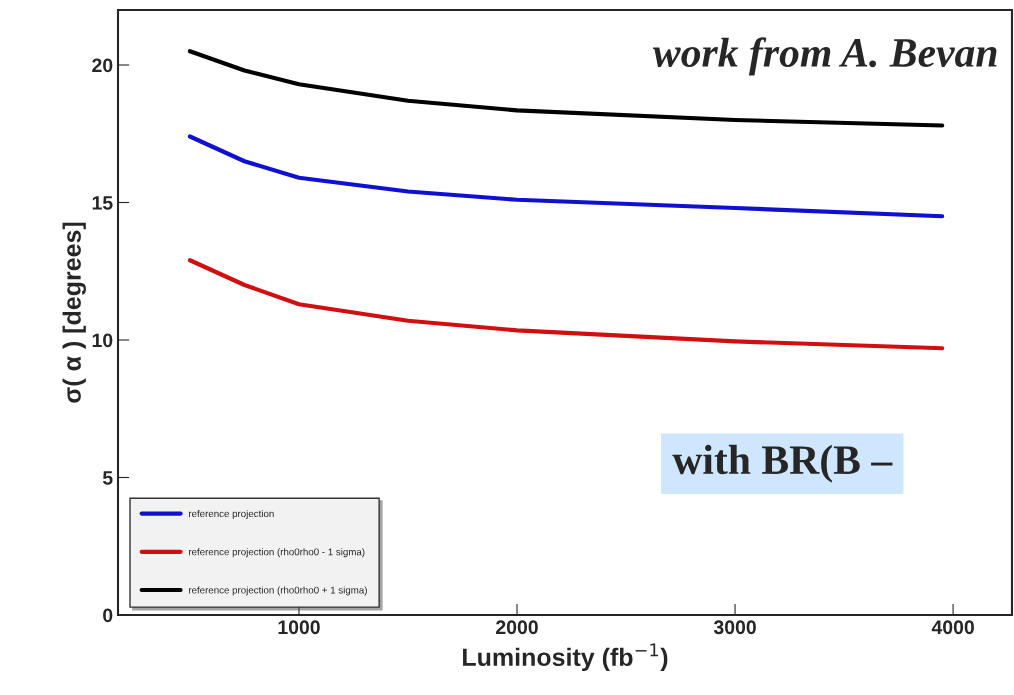 This screenshot has height=695, width=1014. Describe the element at coordinates (74, 312) in the screenshot. I see `y-axis-title: σ( α ) [degrees]` at that location.